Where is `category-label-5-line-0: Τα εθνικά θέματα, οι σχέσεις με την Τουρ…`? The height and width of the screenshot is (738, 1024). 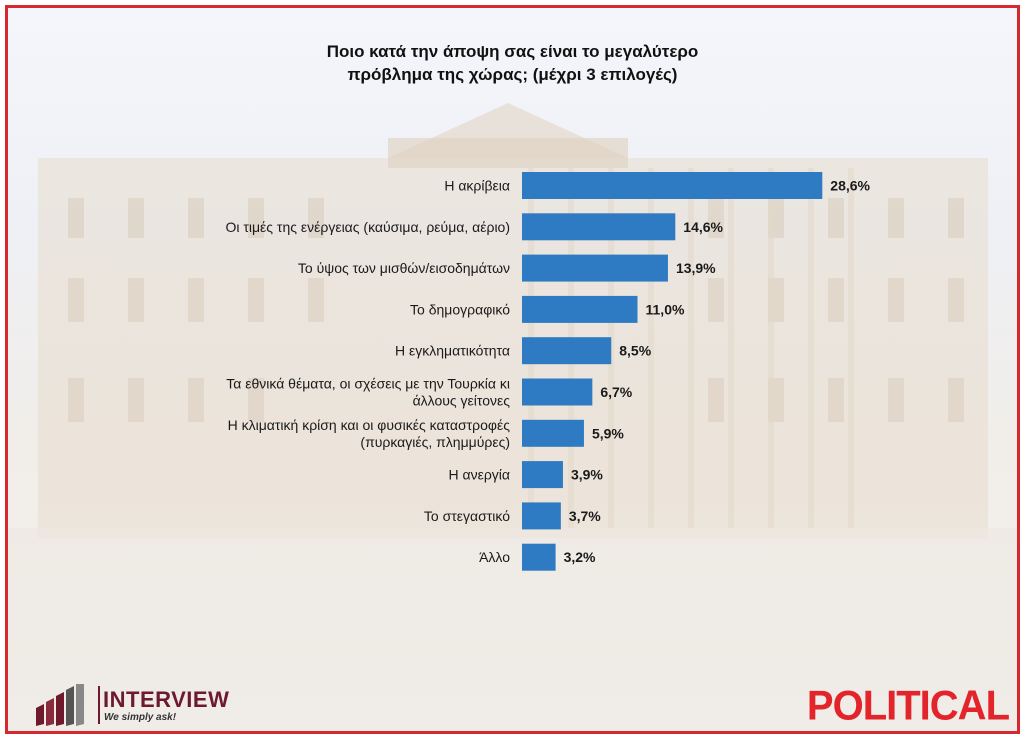
category-label-5-line-0: Τα εθνικά θέματα, οι σχέσεις με την Τουρ… is located at coordinates (368, 384).